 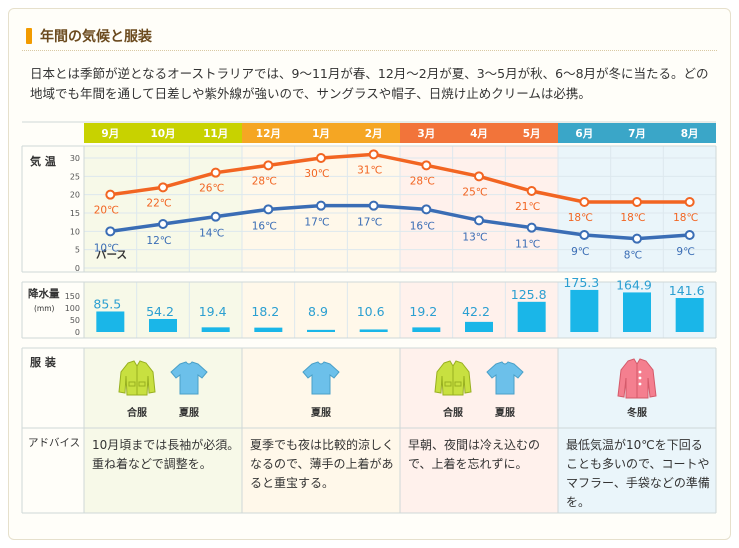 What do you see at coordinates (77, 268) in the screenshot?
I see `temp-y-tick: 0` at bounding box center [77, 268].